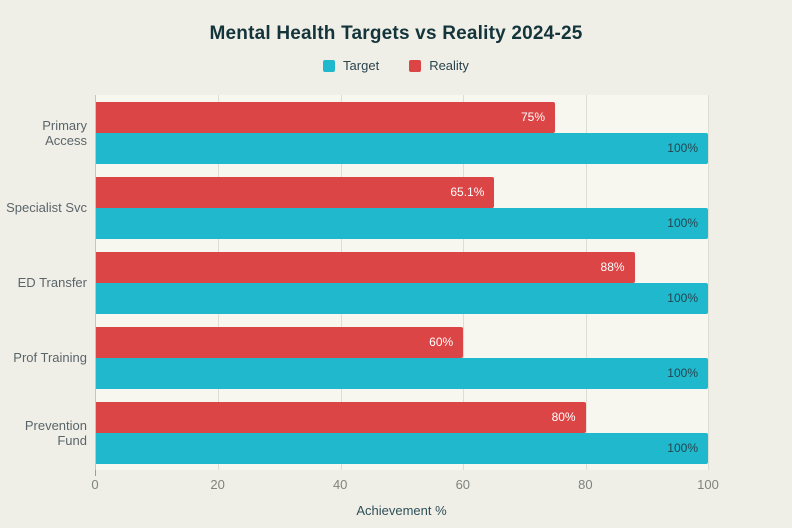  I want to click on bar-group: 75% 100%, so click(402, 132).